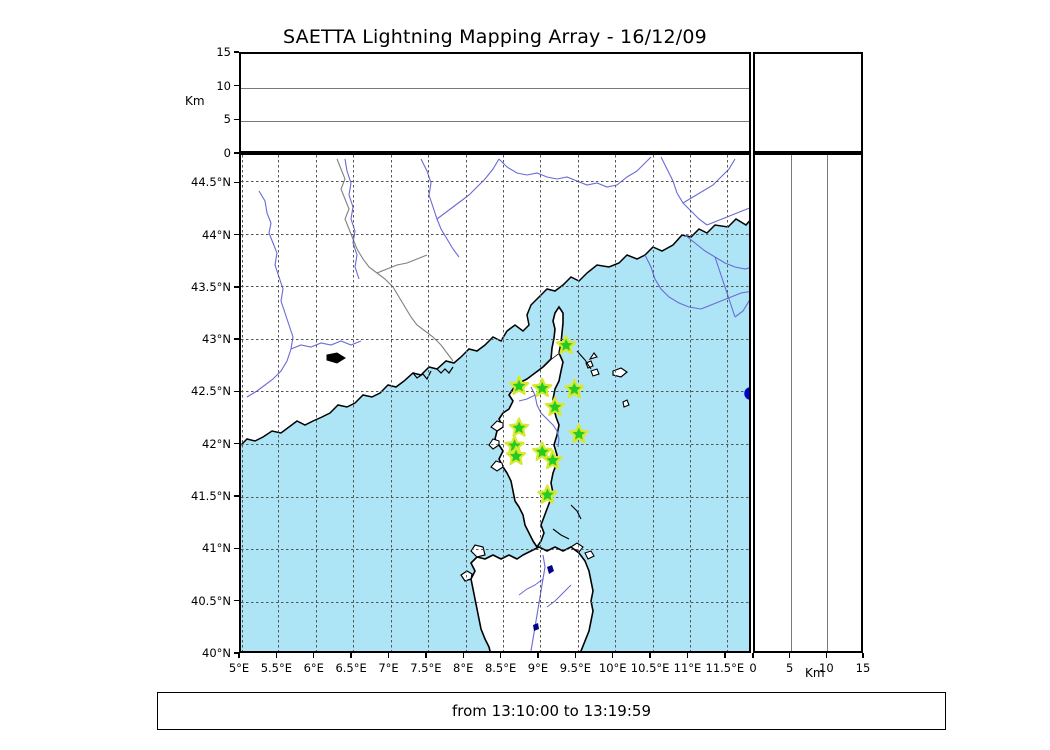 Image resolution: width=1050 pixels, height=750 pixels. What do you see at coordinates (808, 102) in the screenshot?
I see `altitude-range-corner-panel` at bounding box center [808, 102].